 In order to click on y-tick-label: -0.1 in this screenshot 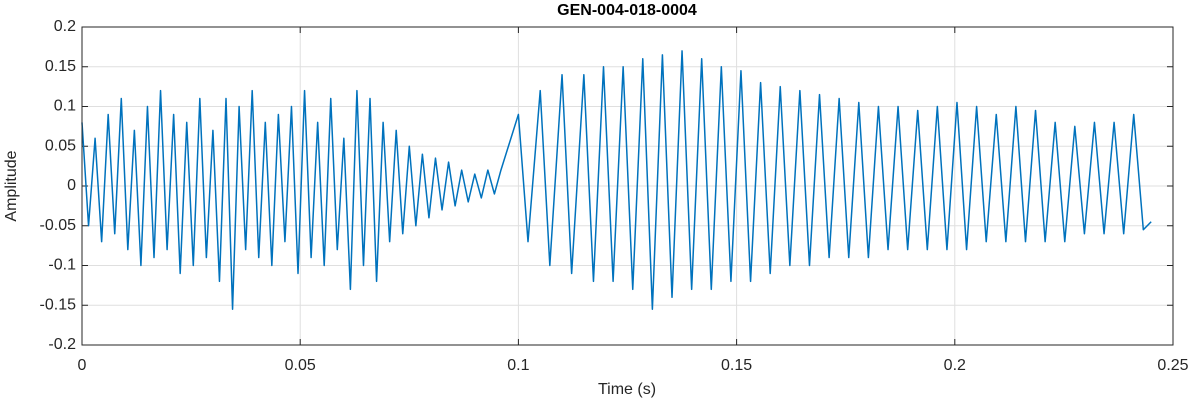, I will do `click(62, 265)`.